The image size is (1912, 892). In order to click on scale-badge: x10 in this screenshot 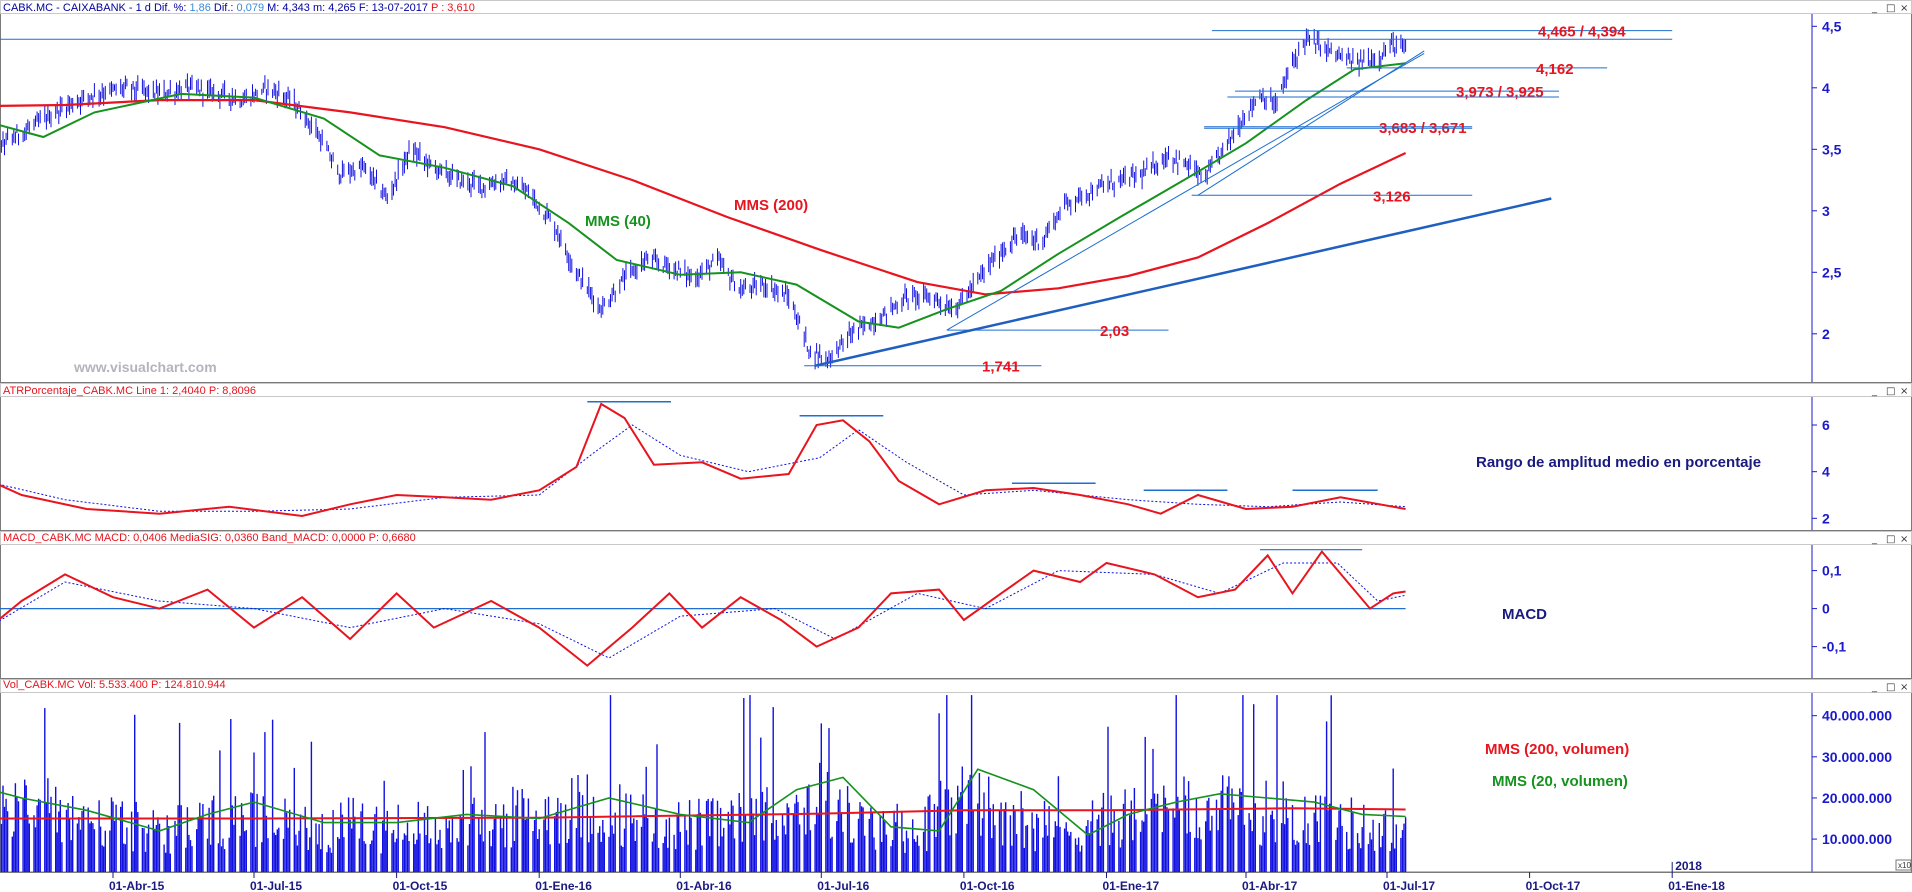, I will do `click(1904, 865)`.